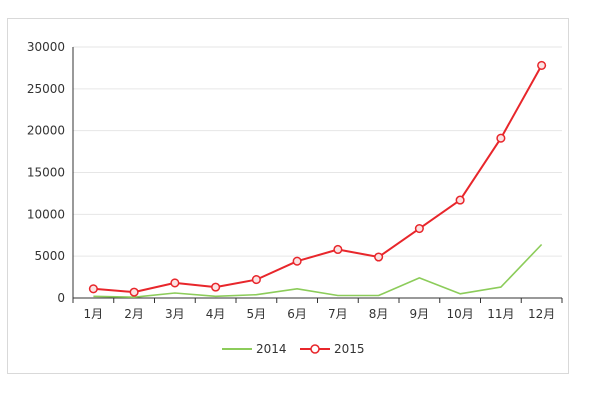 The image size is (600, 400). Describe the element at coordinates (293, 349) in the screenshot. I see `legend: 2014 2015` at that location.